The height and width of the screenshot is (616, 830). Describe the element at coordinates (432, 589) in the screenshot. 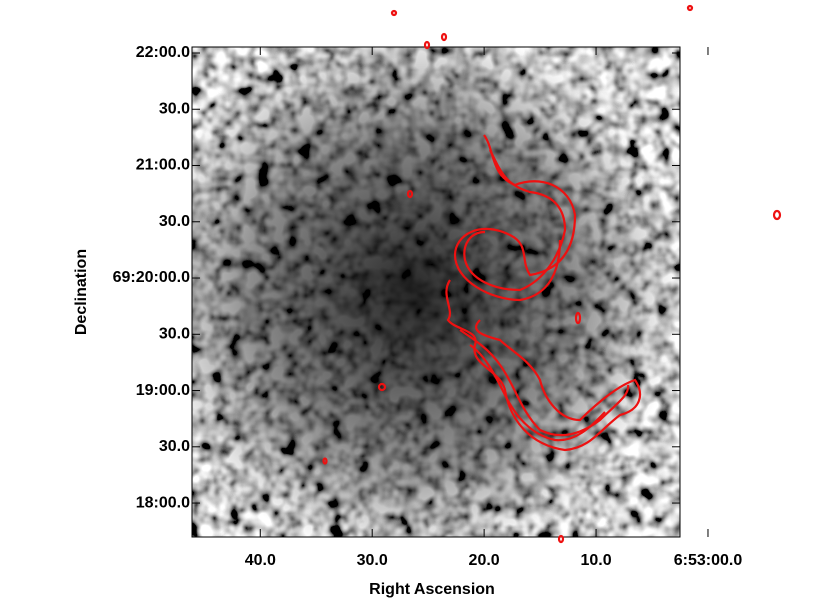

I see `x-axis-label: Right Ascension` at that location.